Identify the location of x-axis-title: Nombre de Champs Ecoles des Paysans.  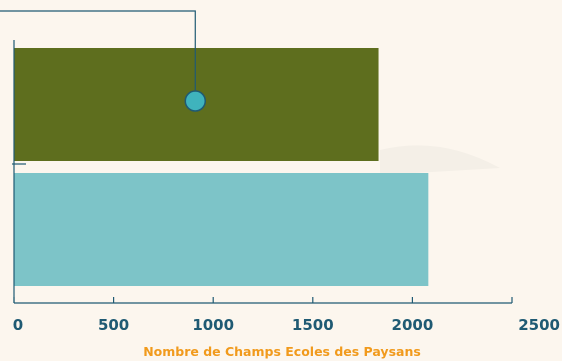
(282, 351).